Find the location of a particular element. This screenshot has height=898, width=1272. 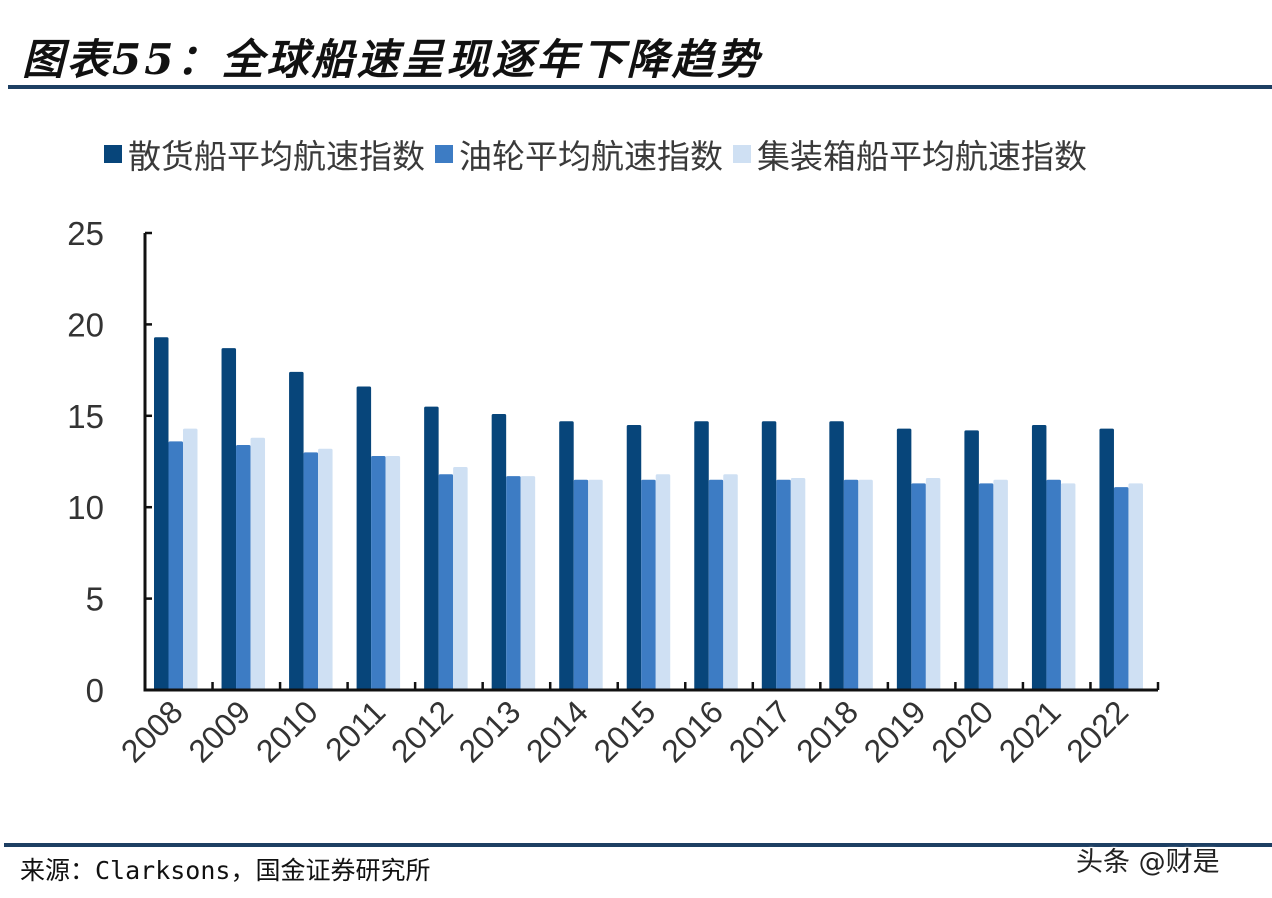

legend-swatch-bulk is located at coordinates (113, 154).